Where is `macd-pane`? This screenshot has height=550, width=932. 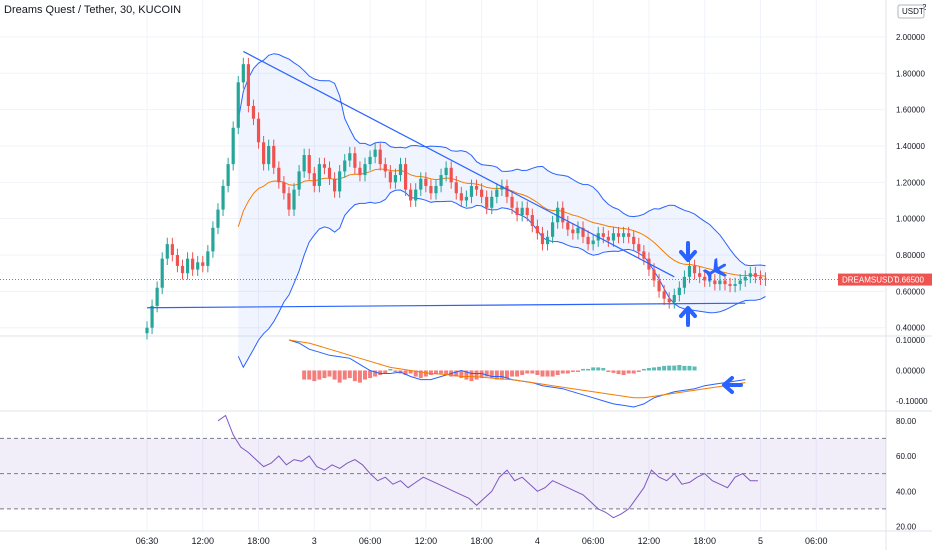 macd-pane is located at coordinates (517, 373).